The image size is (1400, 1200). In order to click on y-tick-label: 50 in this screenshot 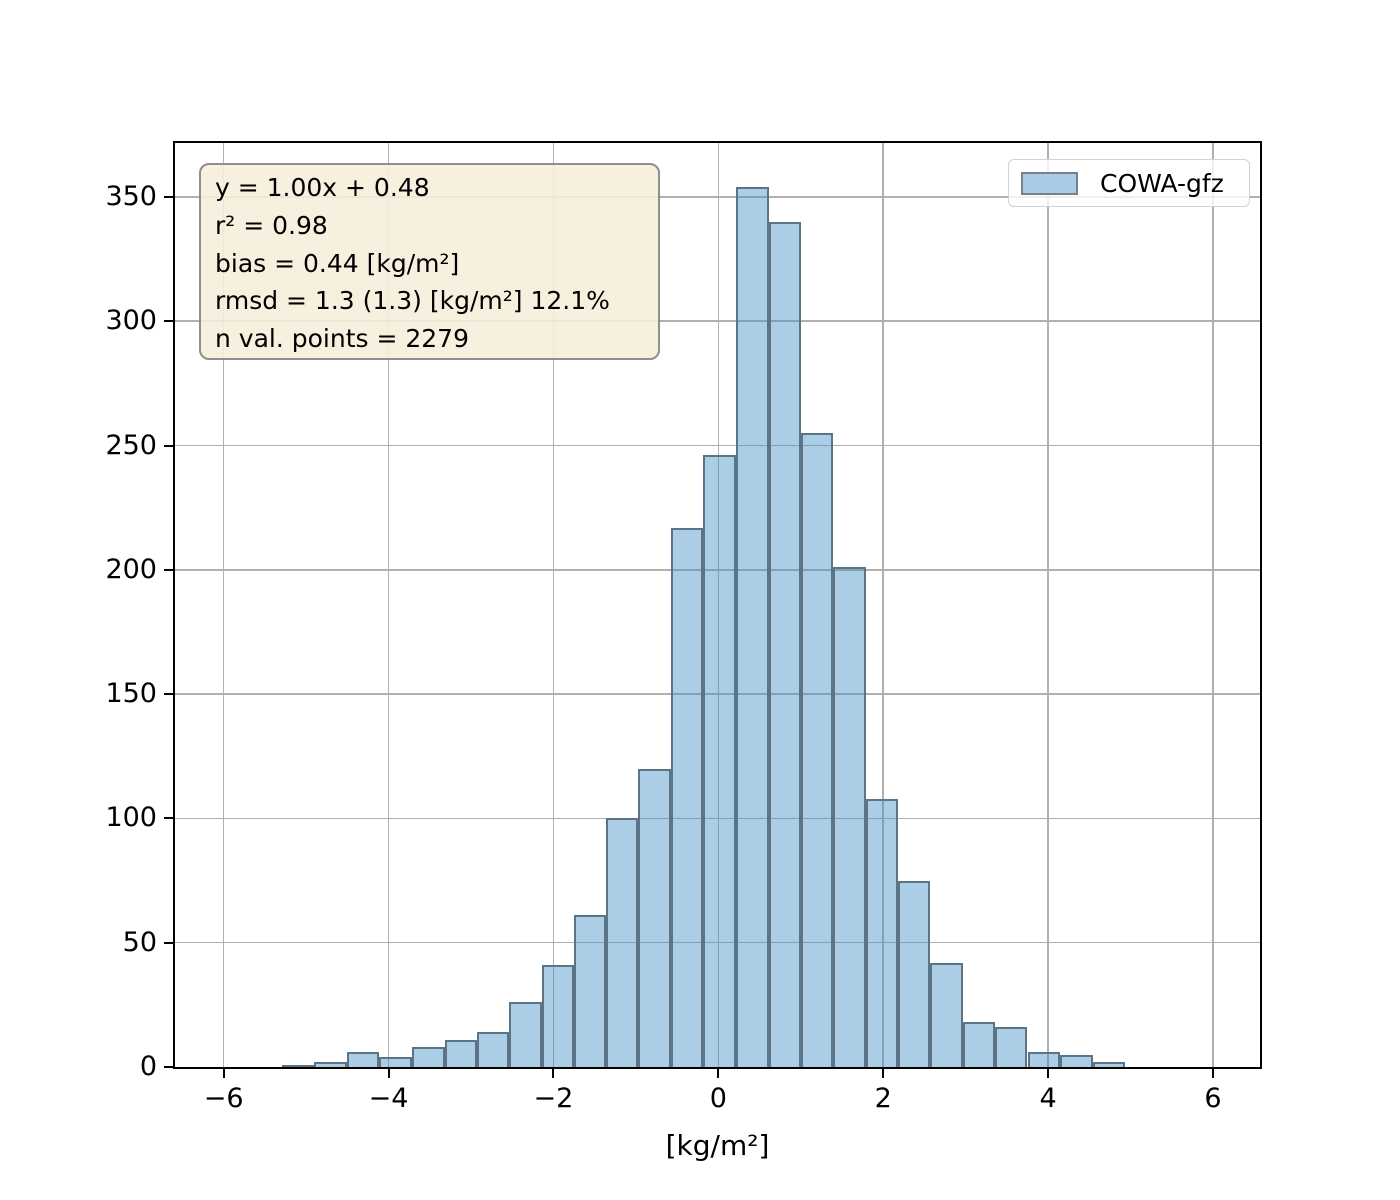, I will do `click(139, 942)`.